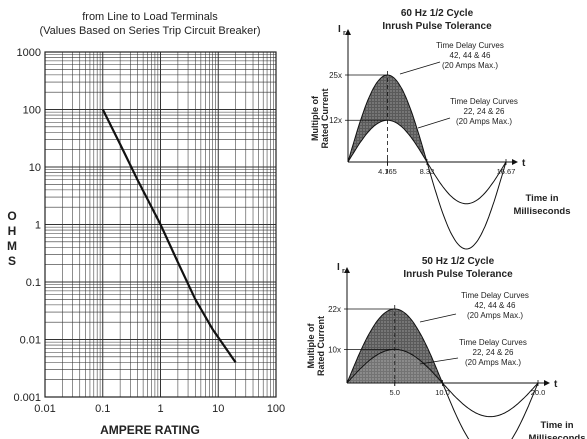 The image size is (587, 439). What do you see at coordinates (538, 392) in the screenshot?
I see `inrush-x-tick-label: 20.0` at bounding box center [538, 392].